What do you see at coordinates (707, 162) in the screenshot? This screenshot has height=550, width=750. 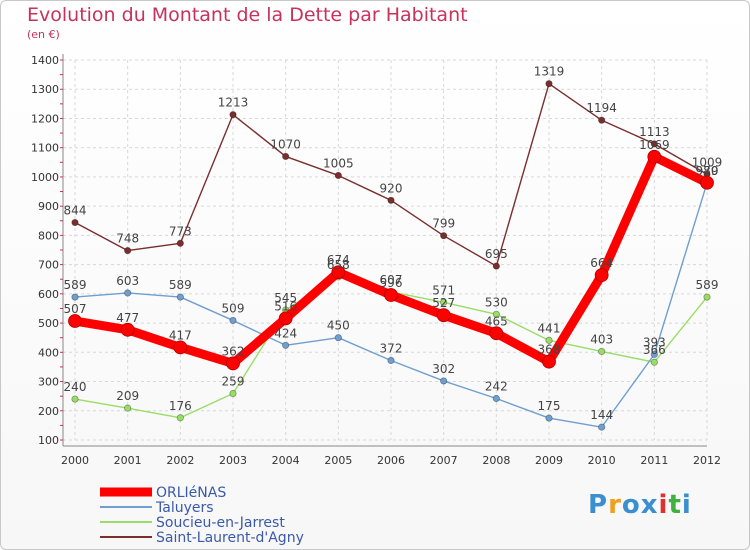 I see `data-label: 1009` at bounding box center [707, 162].